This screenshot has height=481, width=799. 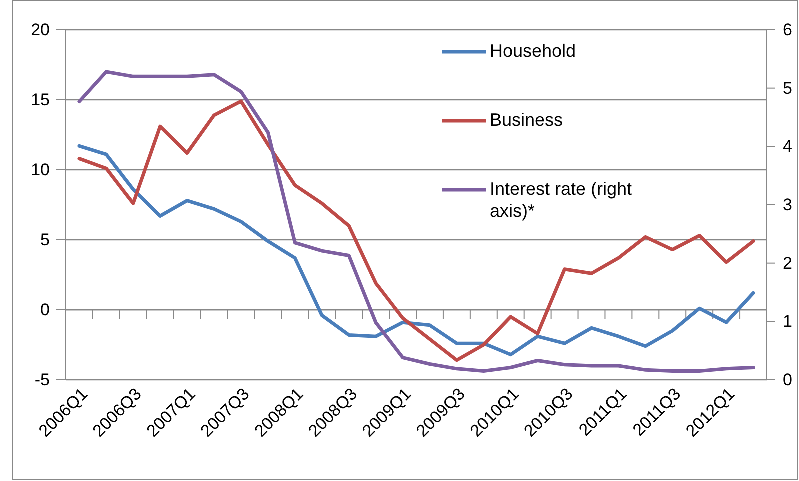 I want to click on y-tick-label: 20, so click(x=40, y=30).